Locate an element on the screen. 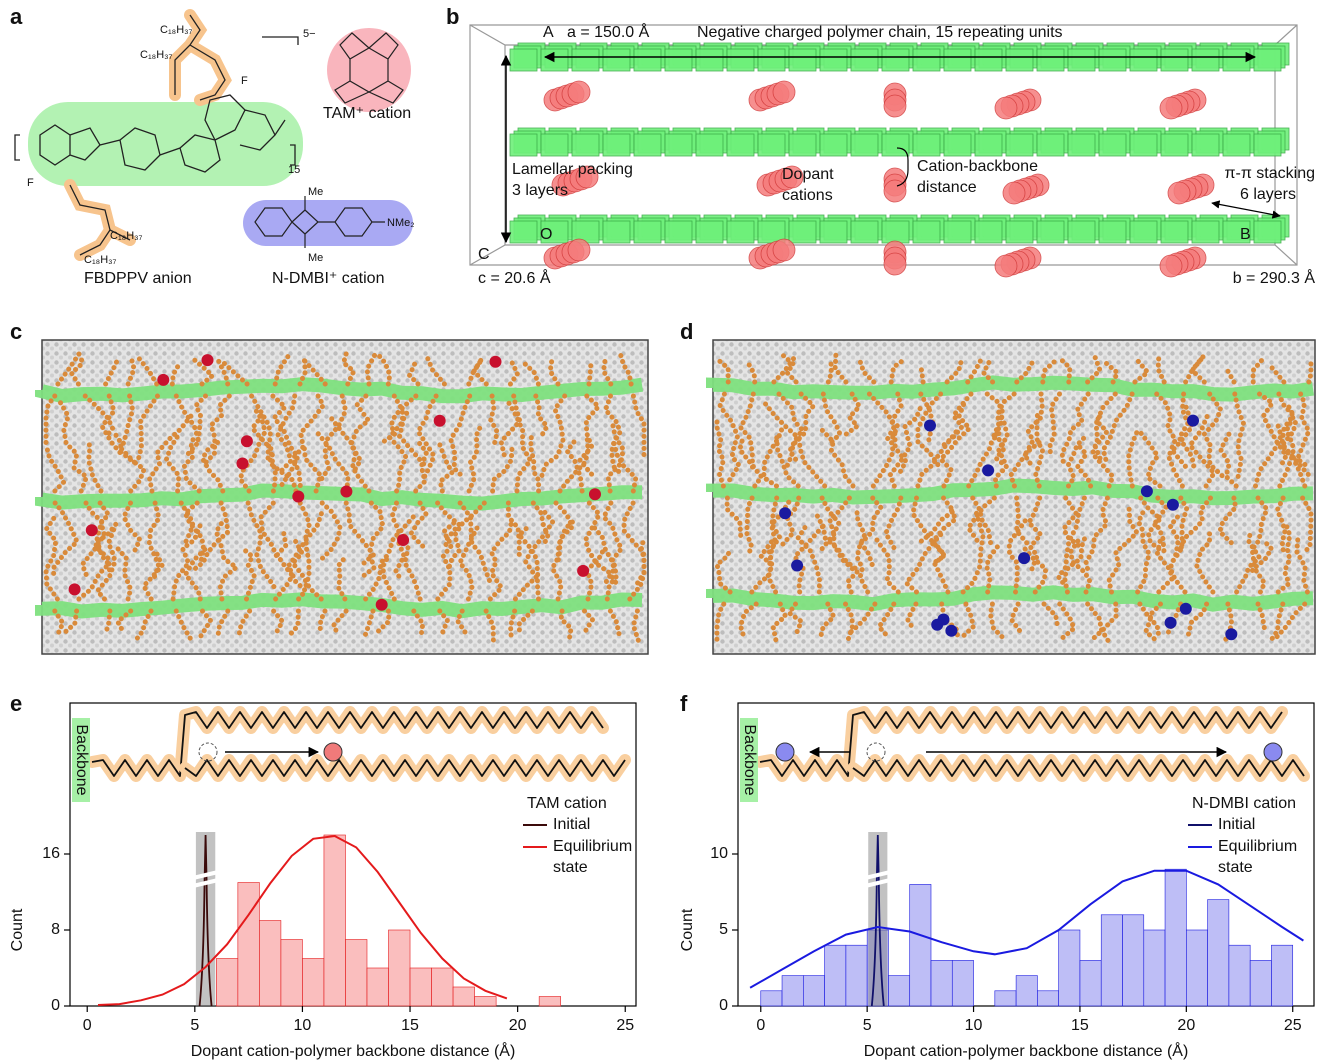 The image size is (1317, 1060). backbone-structure is located at coordinates (162, 133).